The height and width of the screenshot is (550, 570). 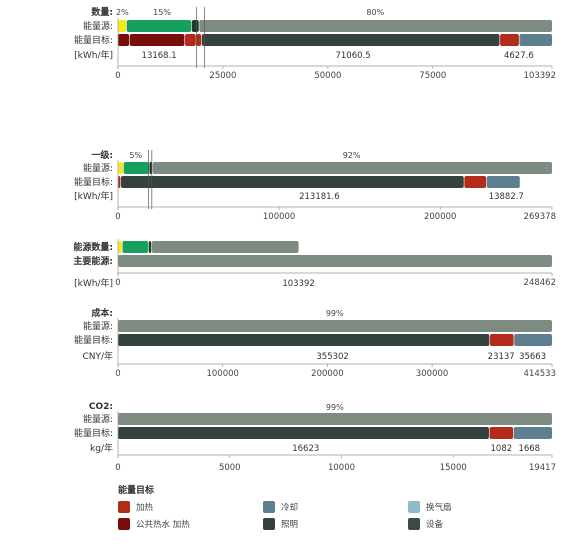 What do you see at coordinates (102, 313) in the screenshot?
I see `chart-title: 成本:` at bounding box center [102, 313].